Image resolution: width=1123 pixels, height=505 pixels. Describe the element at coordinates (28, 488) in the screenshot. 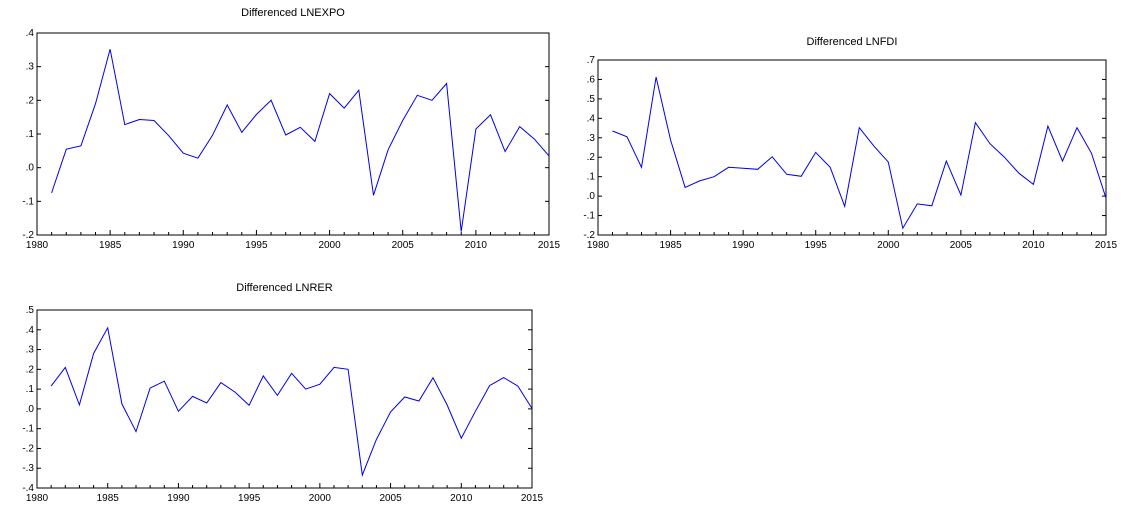

I see `y-tick-label: -.4` at that location.